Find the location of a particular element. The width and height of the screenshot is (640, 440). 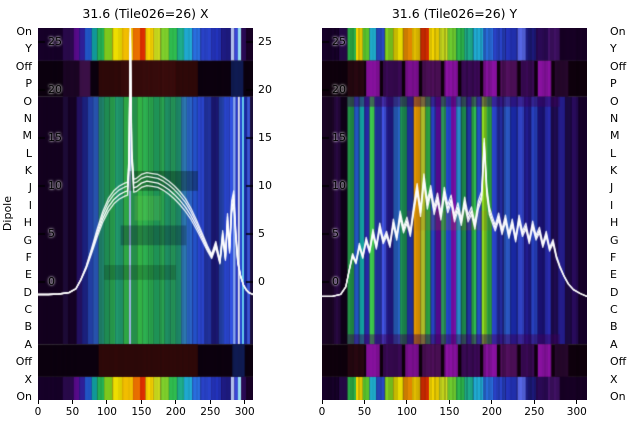

panel-title-y: 31.6 (Tile026=26) Y is located at coordinates (454, 13).